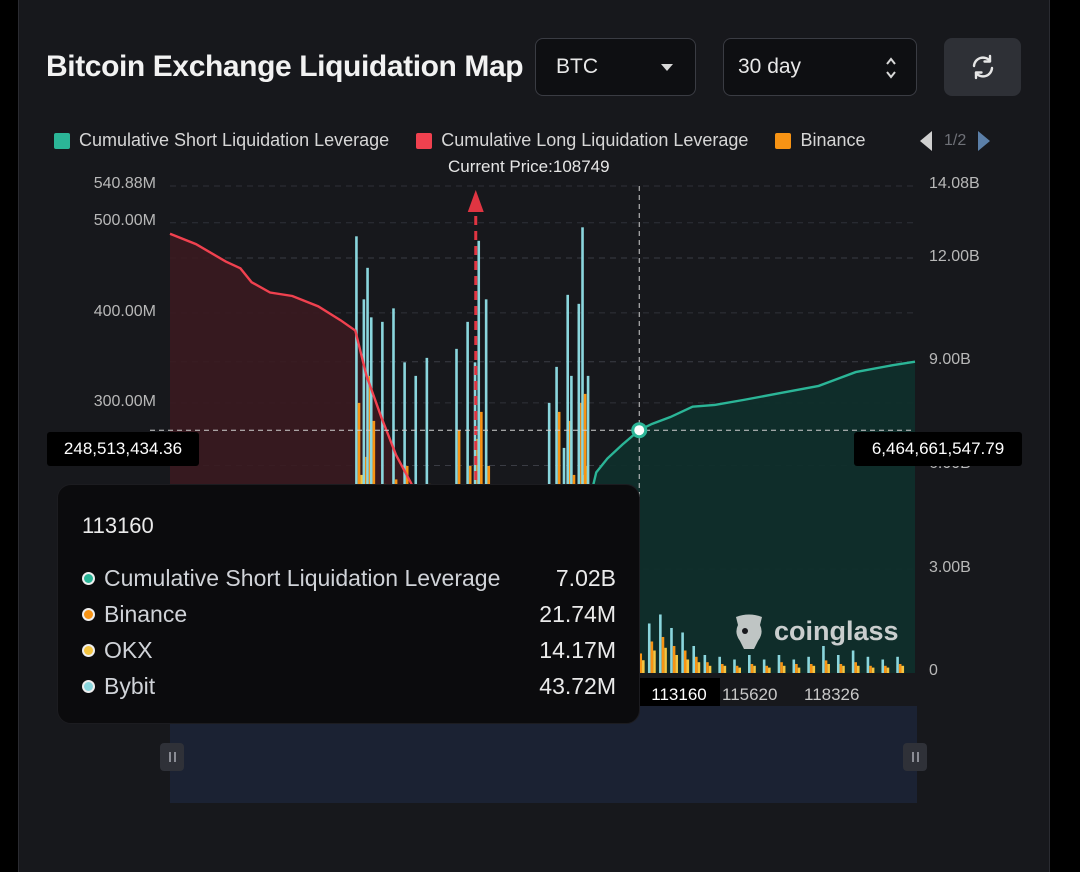  Describe the element at coordinates (424, 140) in the screenshot. I see `legend-swatch-long` at that location.